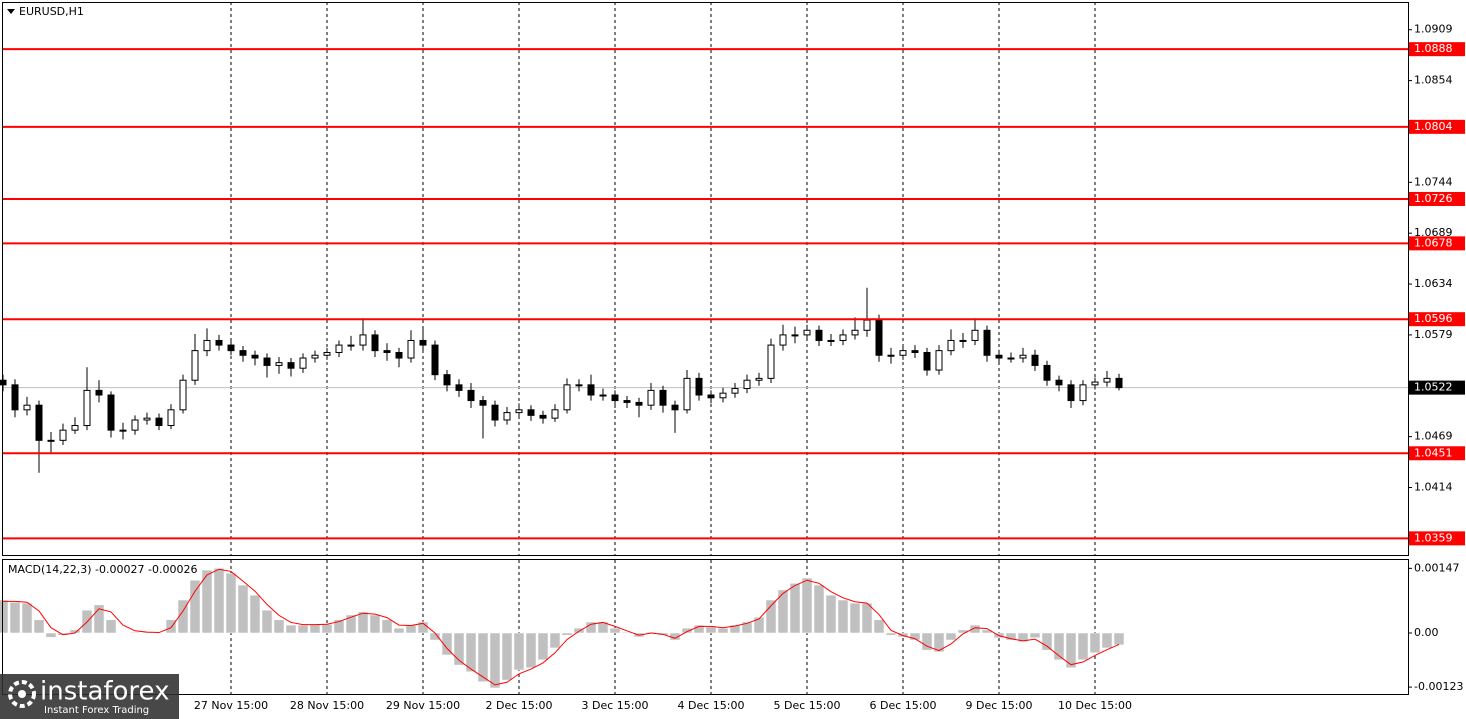 The image size is (1466, 719). I want to click on level-label: 1.0359, so click(1433, 537).